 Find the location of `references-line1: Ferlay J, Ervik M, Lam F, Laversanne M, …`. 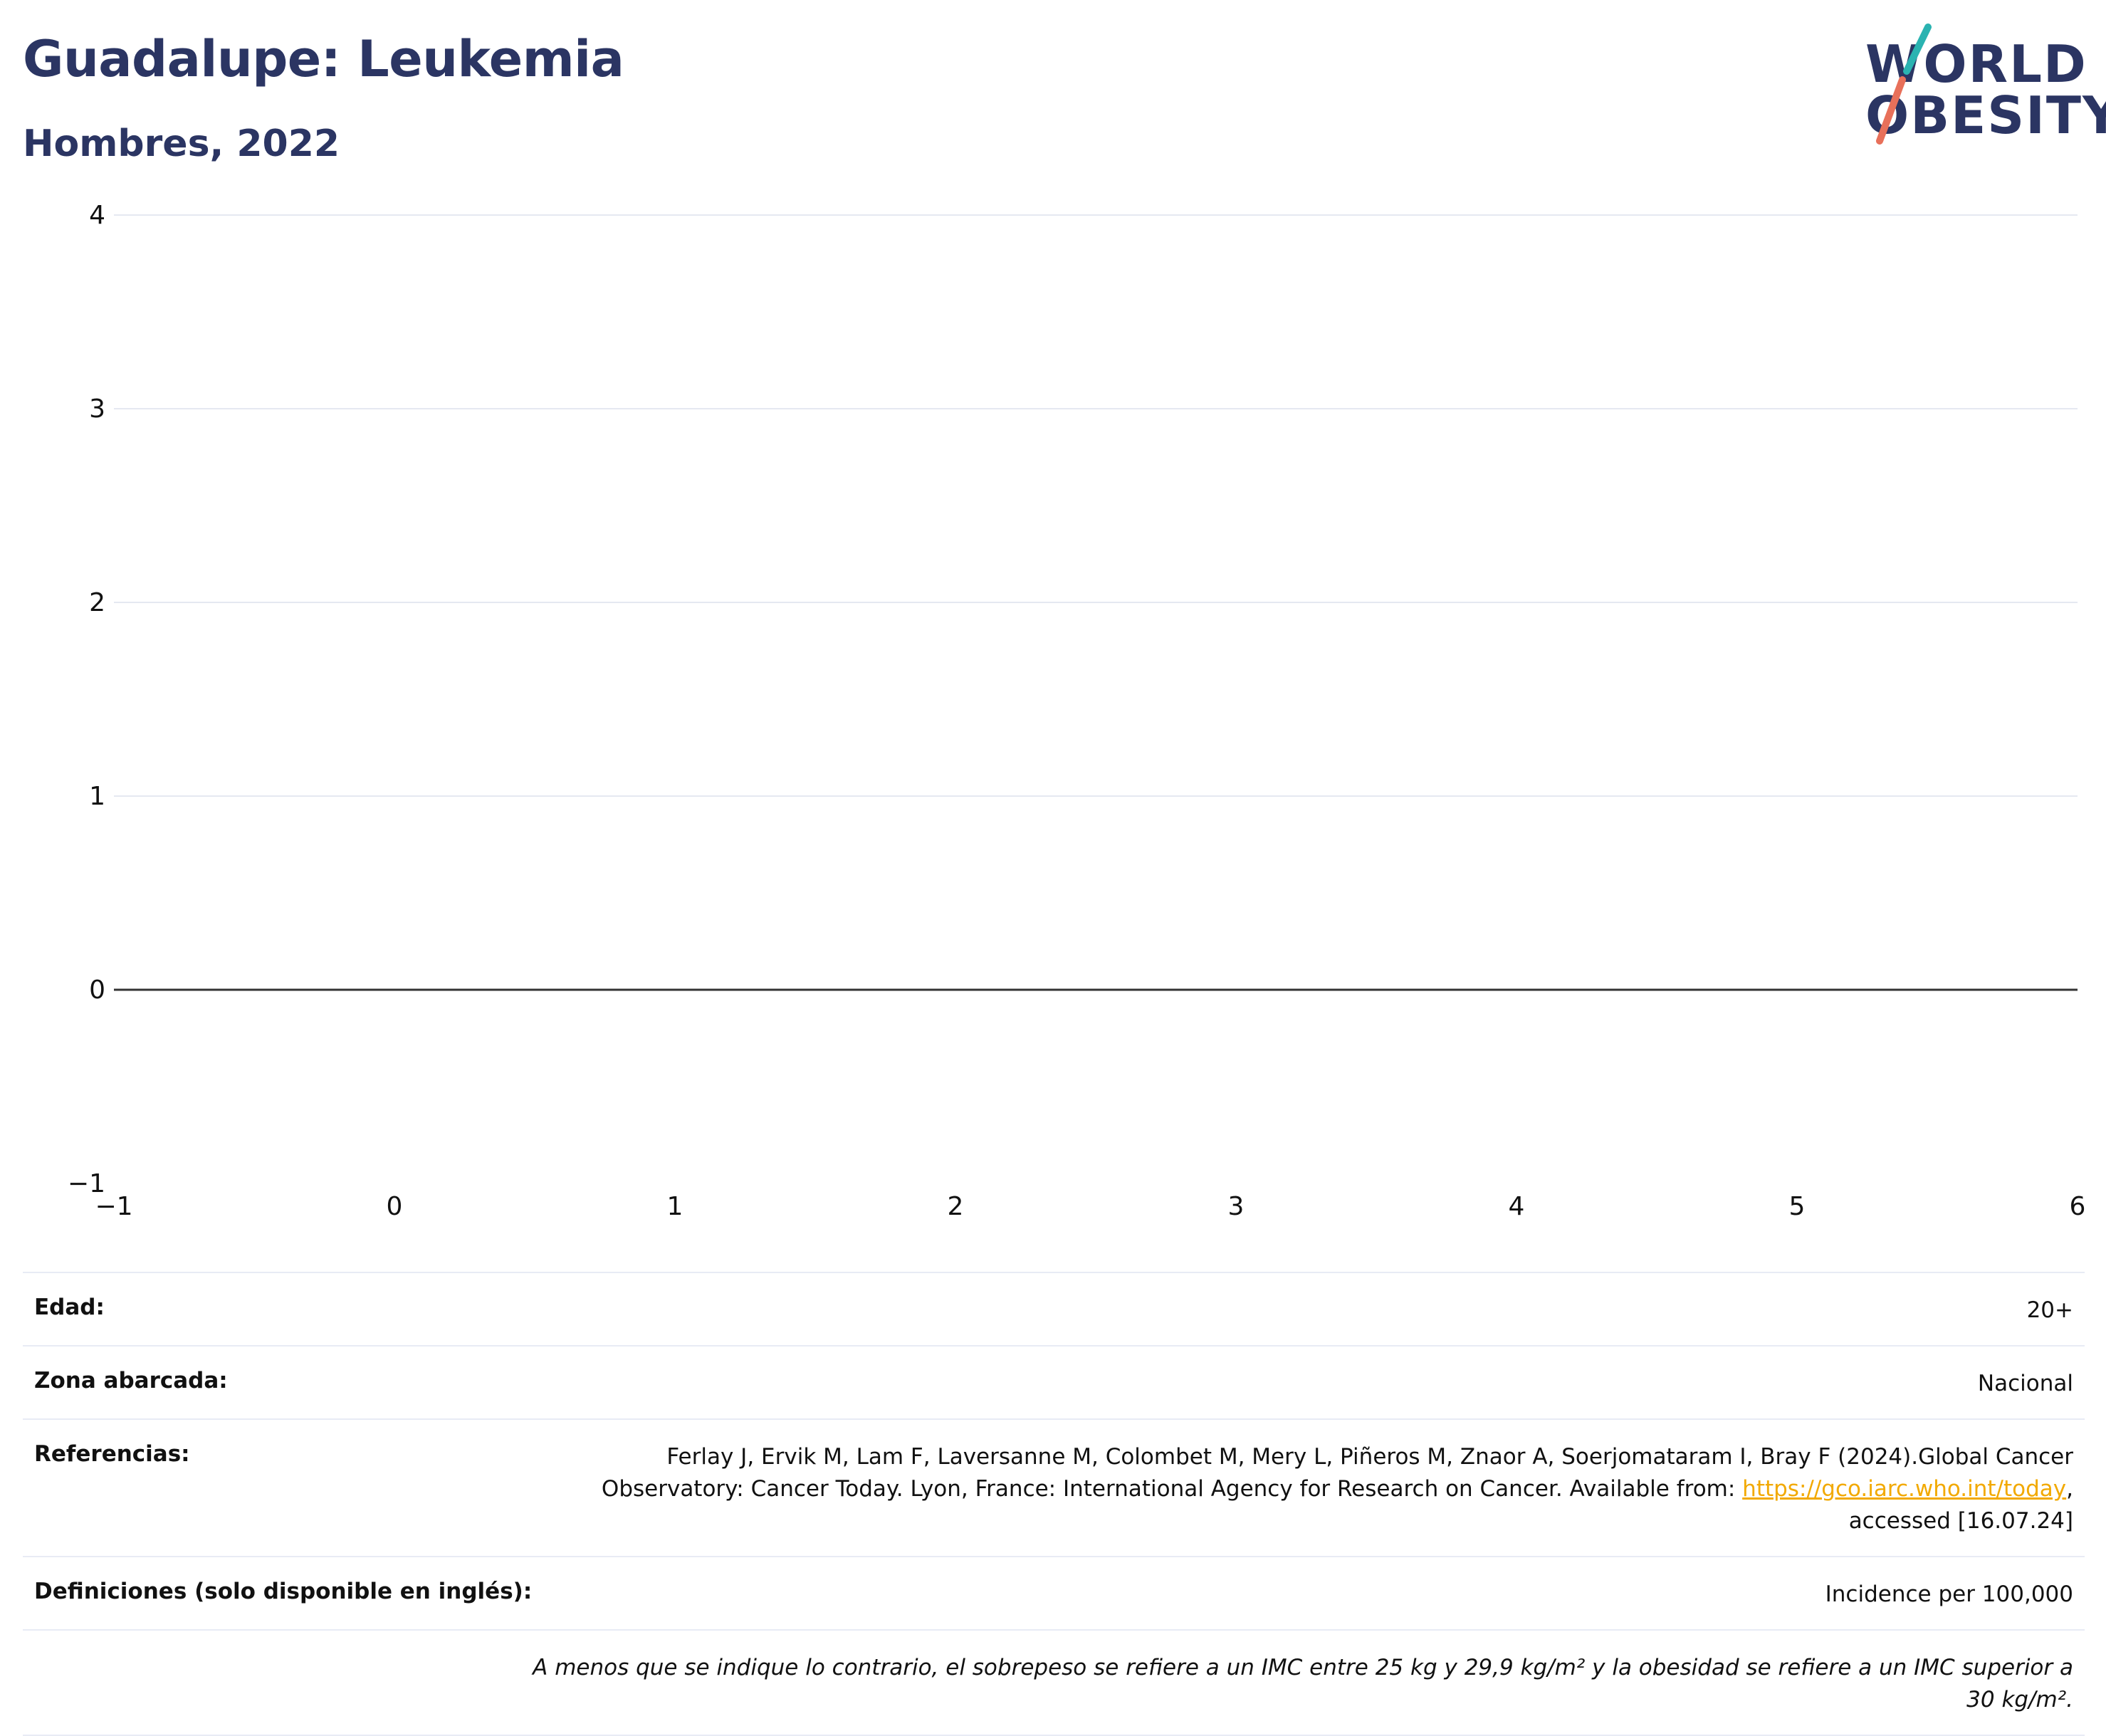

references-line1: Ferlay J, Ervik M, Lam F, Laversanne M, … is located at coordinates (1369, 1457).